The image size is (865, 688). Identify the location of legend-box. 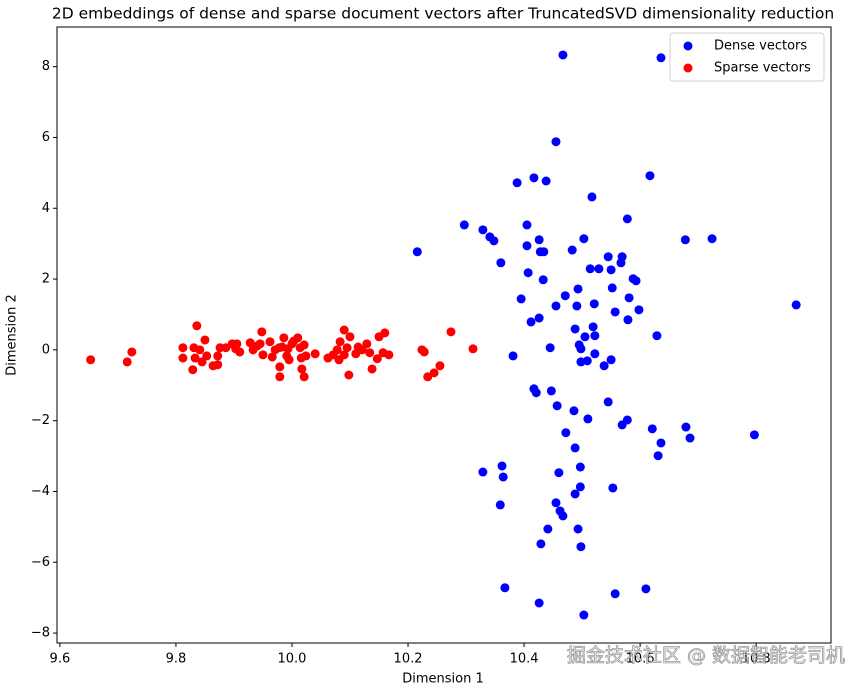
(747, 57).